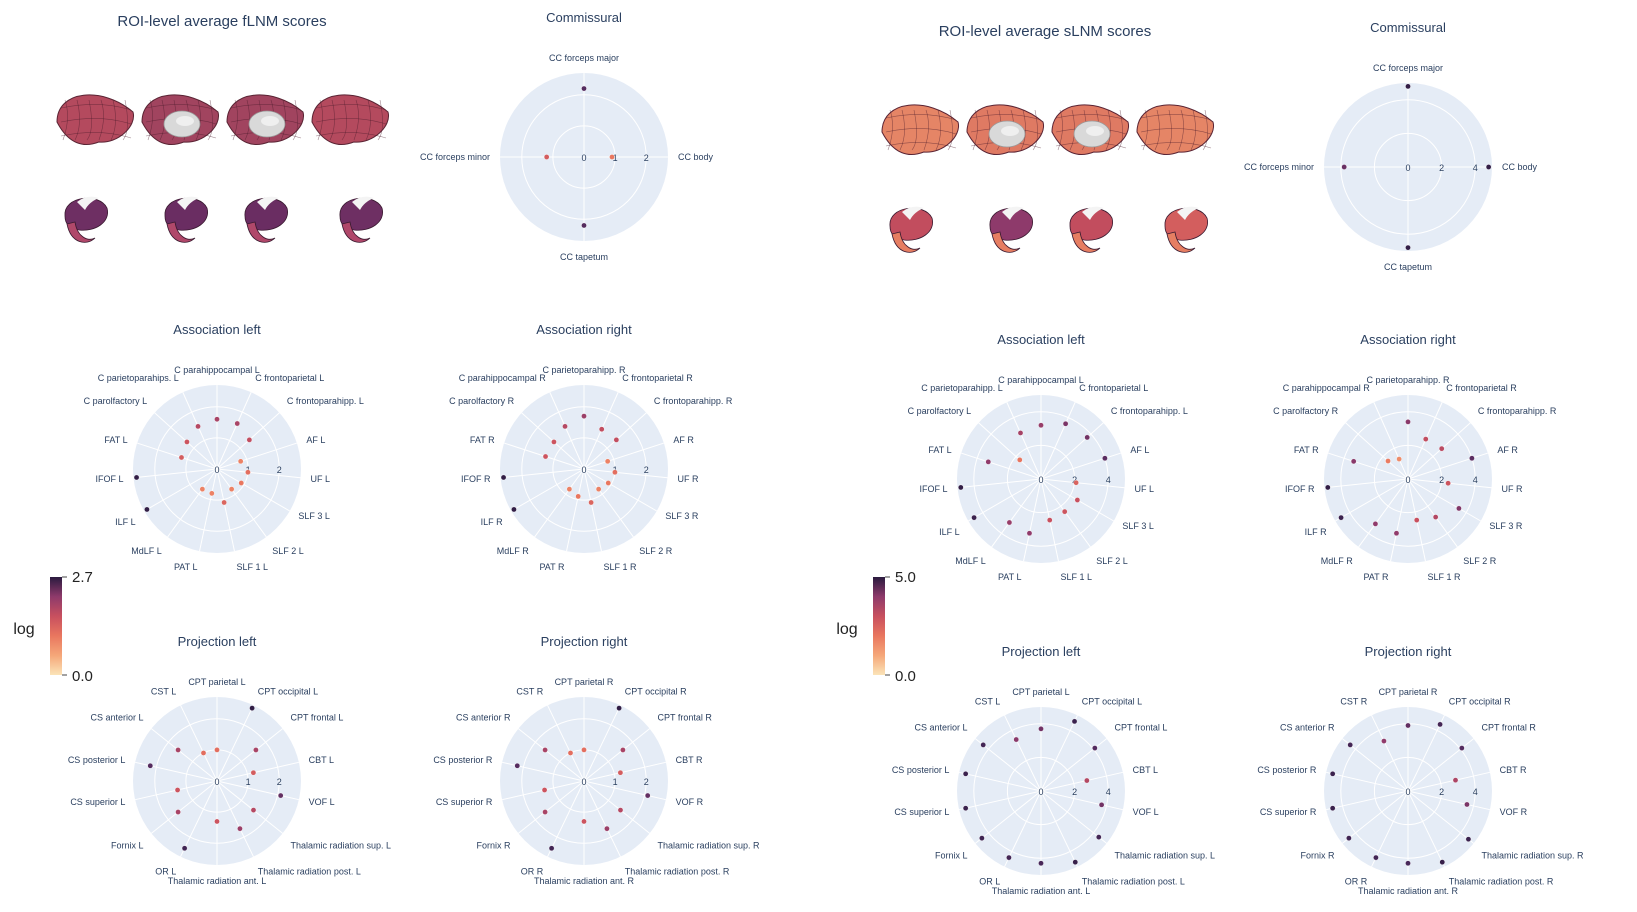  Describe the element at coordinates (940, 411) in the screenshot. I see `theta-label: C parolfactory L` at that location.